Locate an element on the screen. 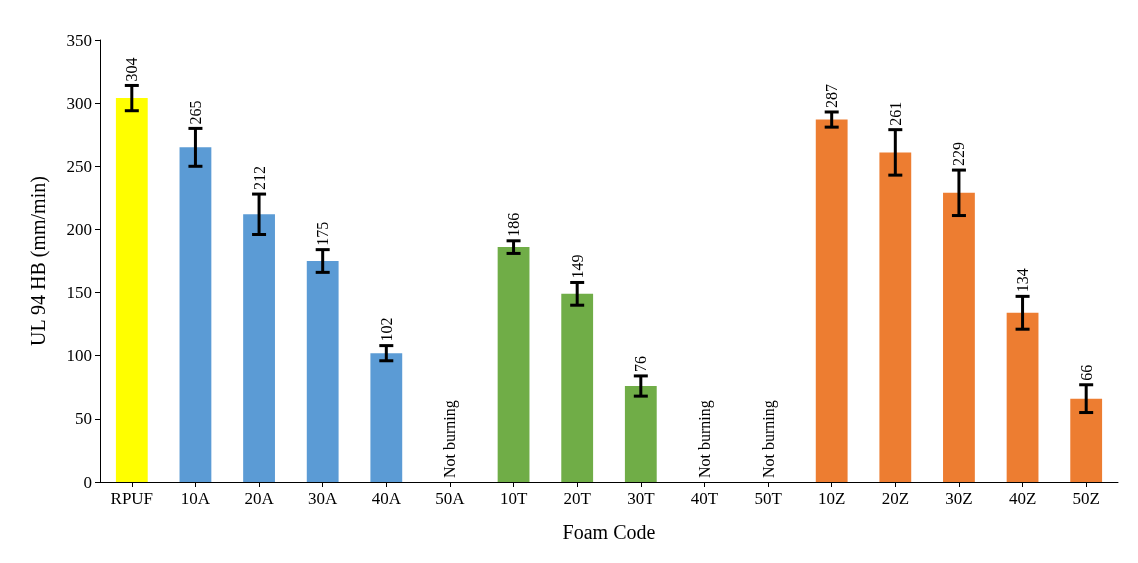 Image resolution: width=1138 pixels, height=563 pixels. data-label: 102 is located at coordinates (386, 329).